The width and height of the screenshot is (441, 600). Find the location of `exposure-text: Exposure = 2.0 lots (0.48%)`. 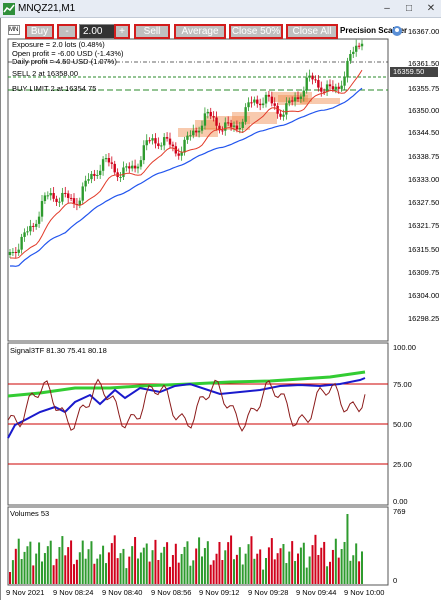

exposure-text: Exposure = 2.0 lots (0.48%) is located at coordinates (58, 44).